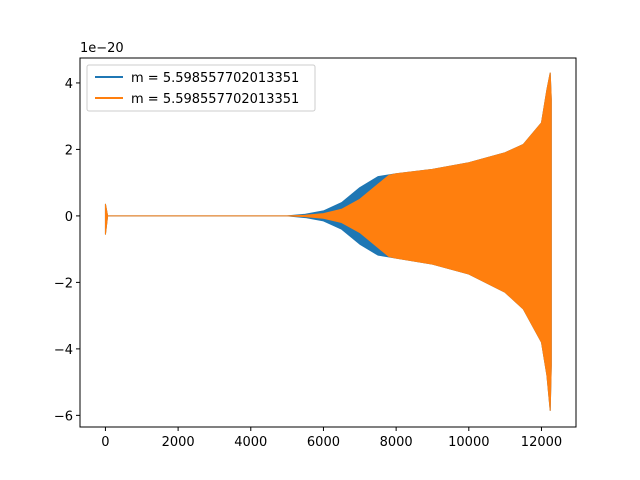  I want to click on y-tick-label: −6, so click(63, 416).